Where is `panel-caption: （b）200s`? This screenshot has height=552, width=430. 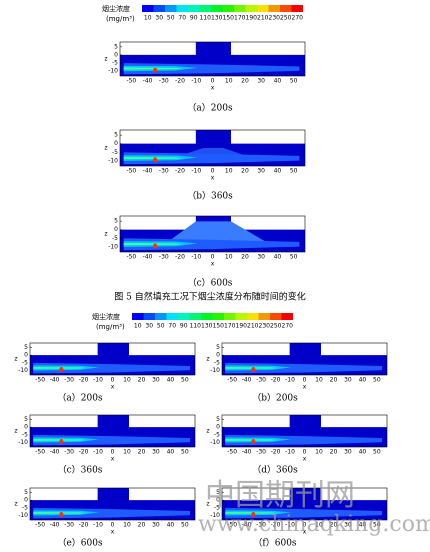
panel-caption: （b）200s is located at coordinates (275, 398).